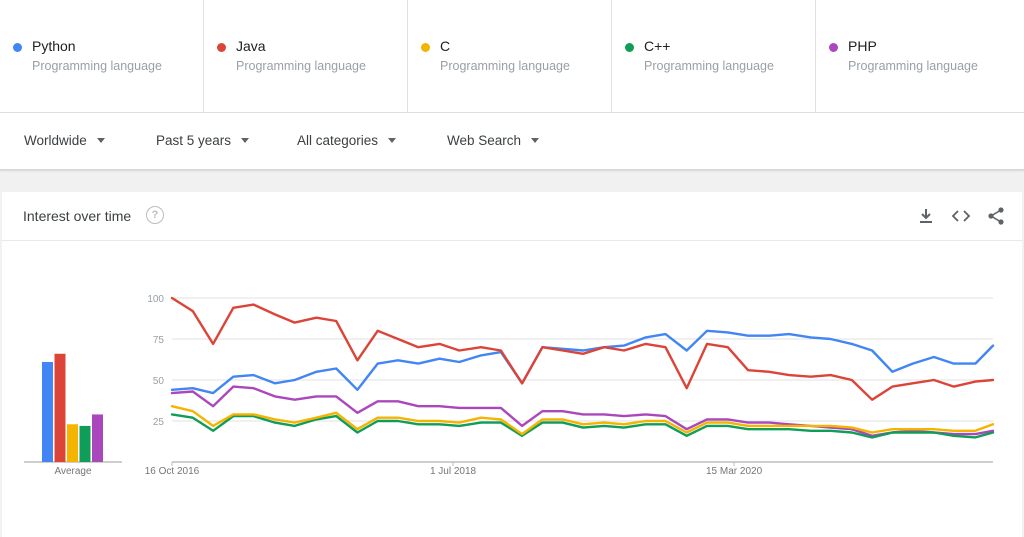 Image resolution: width=1024 pixels, height=537 pixels. I want to click on term-name: Java, so click(251, 46).